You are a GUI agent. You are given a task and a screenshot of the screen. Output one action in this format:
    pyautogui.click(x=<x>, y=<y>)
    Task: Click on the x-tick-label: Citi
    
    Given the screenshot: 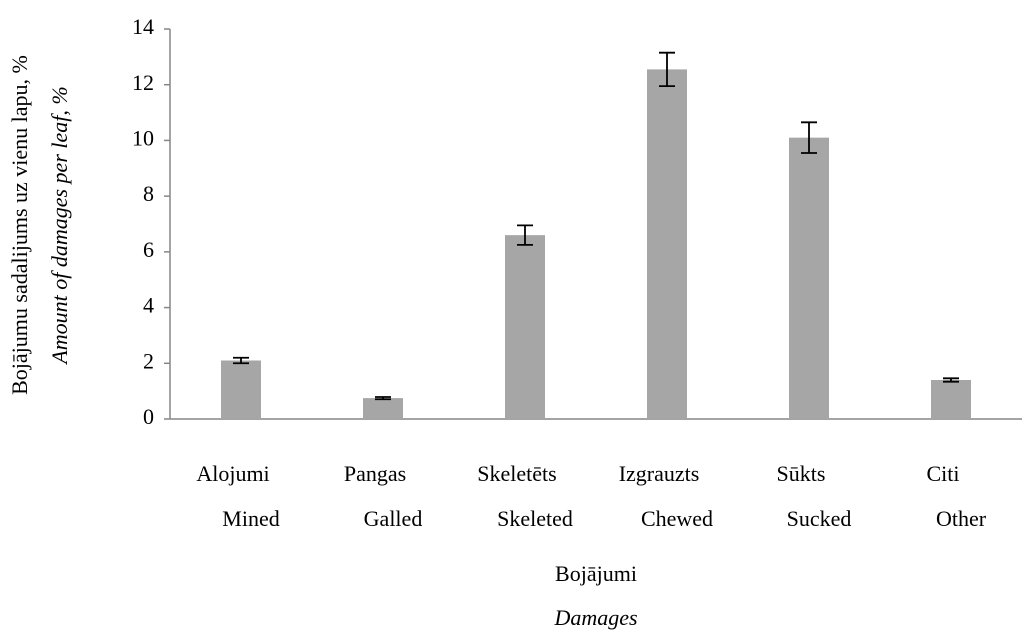 What is the action you would take?
    pyautogui.click(x=942, y=473)
    